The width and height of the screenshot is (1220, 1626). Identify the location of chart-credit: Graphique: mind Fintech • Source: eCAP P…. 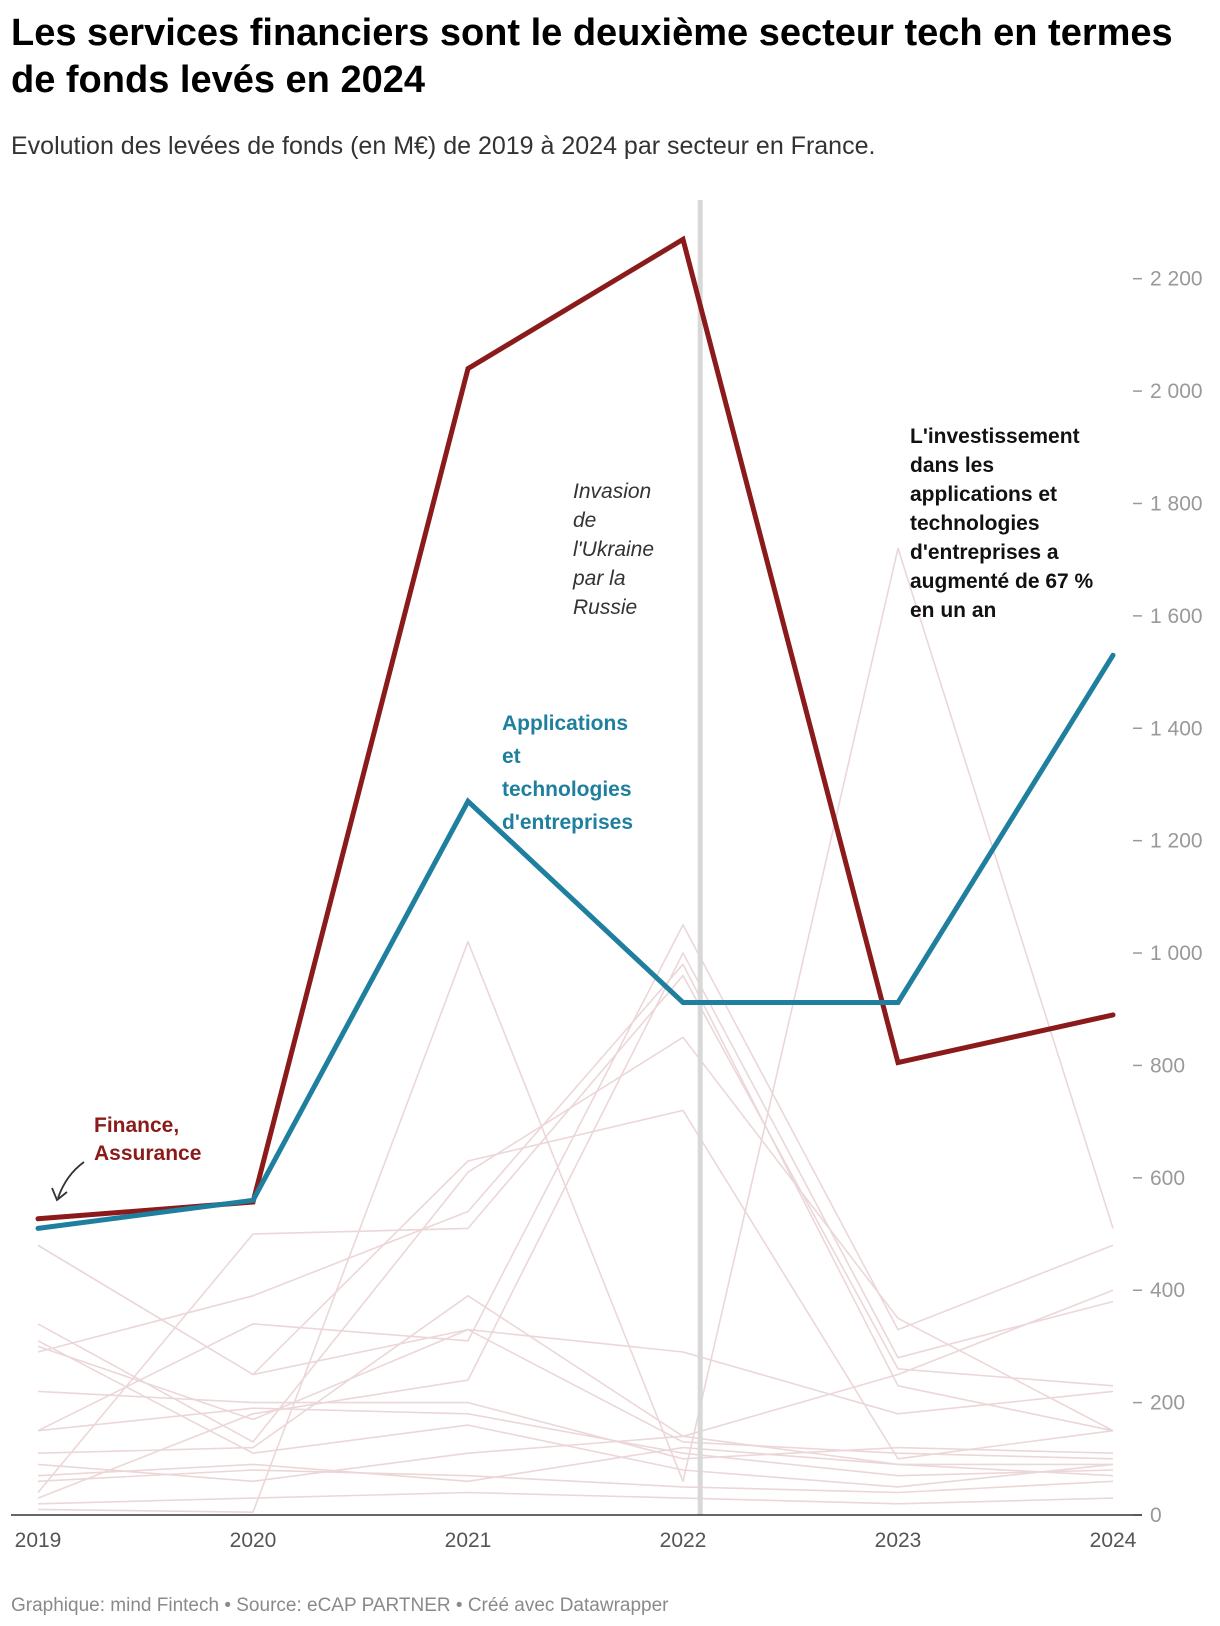
(340, 1605).